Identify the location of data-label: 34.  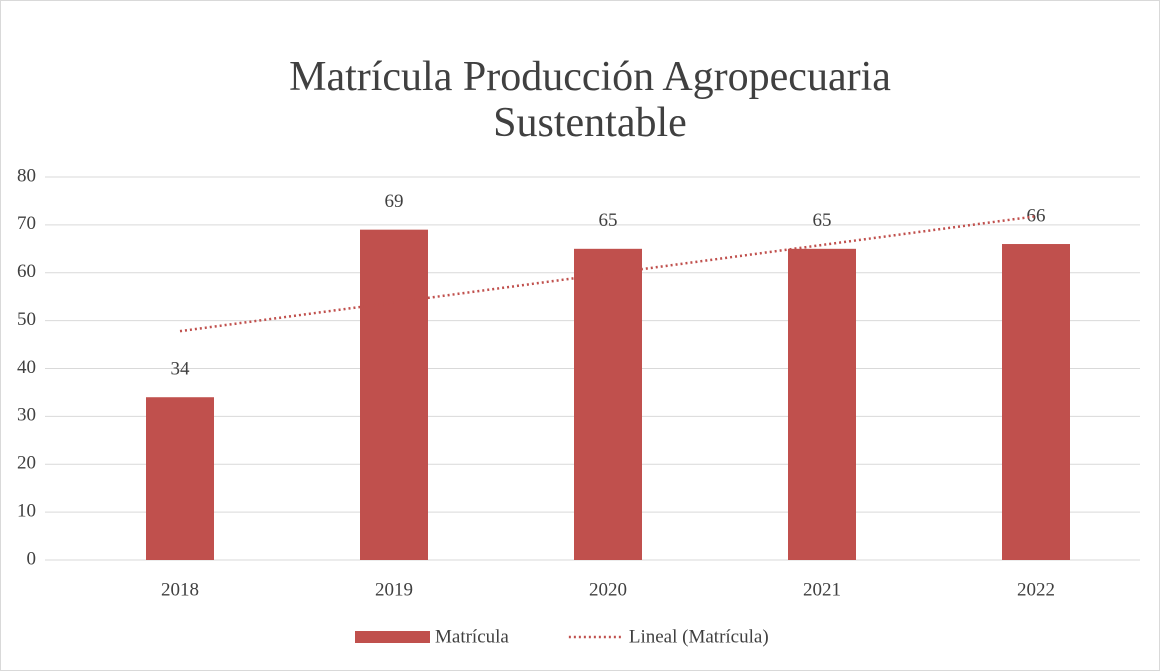
(181, 369).